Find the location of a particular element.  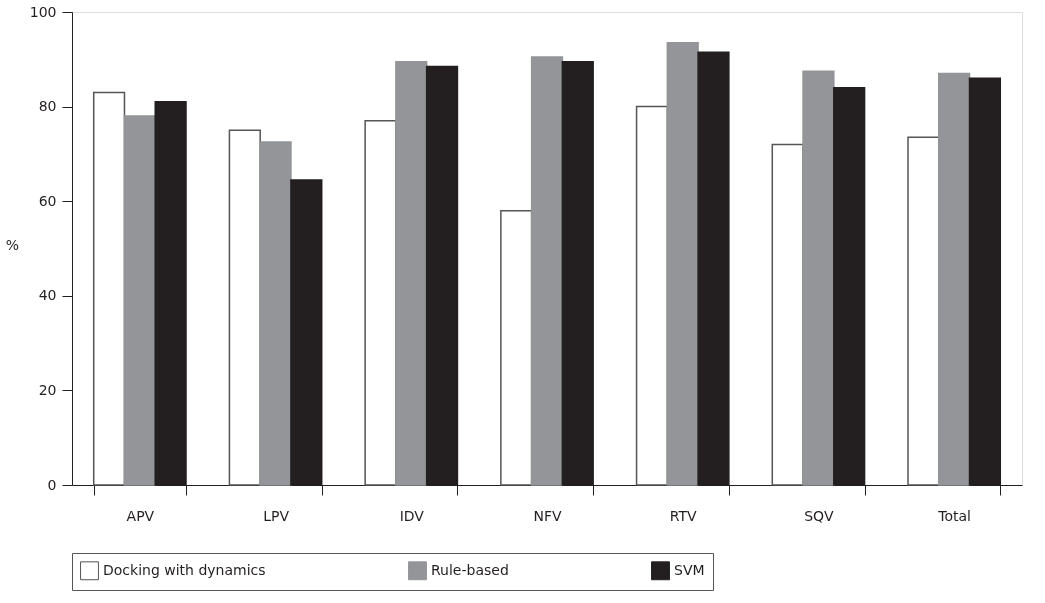

x-tick-label: Total is located at coordinates (954, 515).